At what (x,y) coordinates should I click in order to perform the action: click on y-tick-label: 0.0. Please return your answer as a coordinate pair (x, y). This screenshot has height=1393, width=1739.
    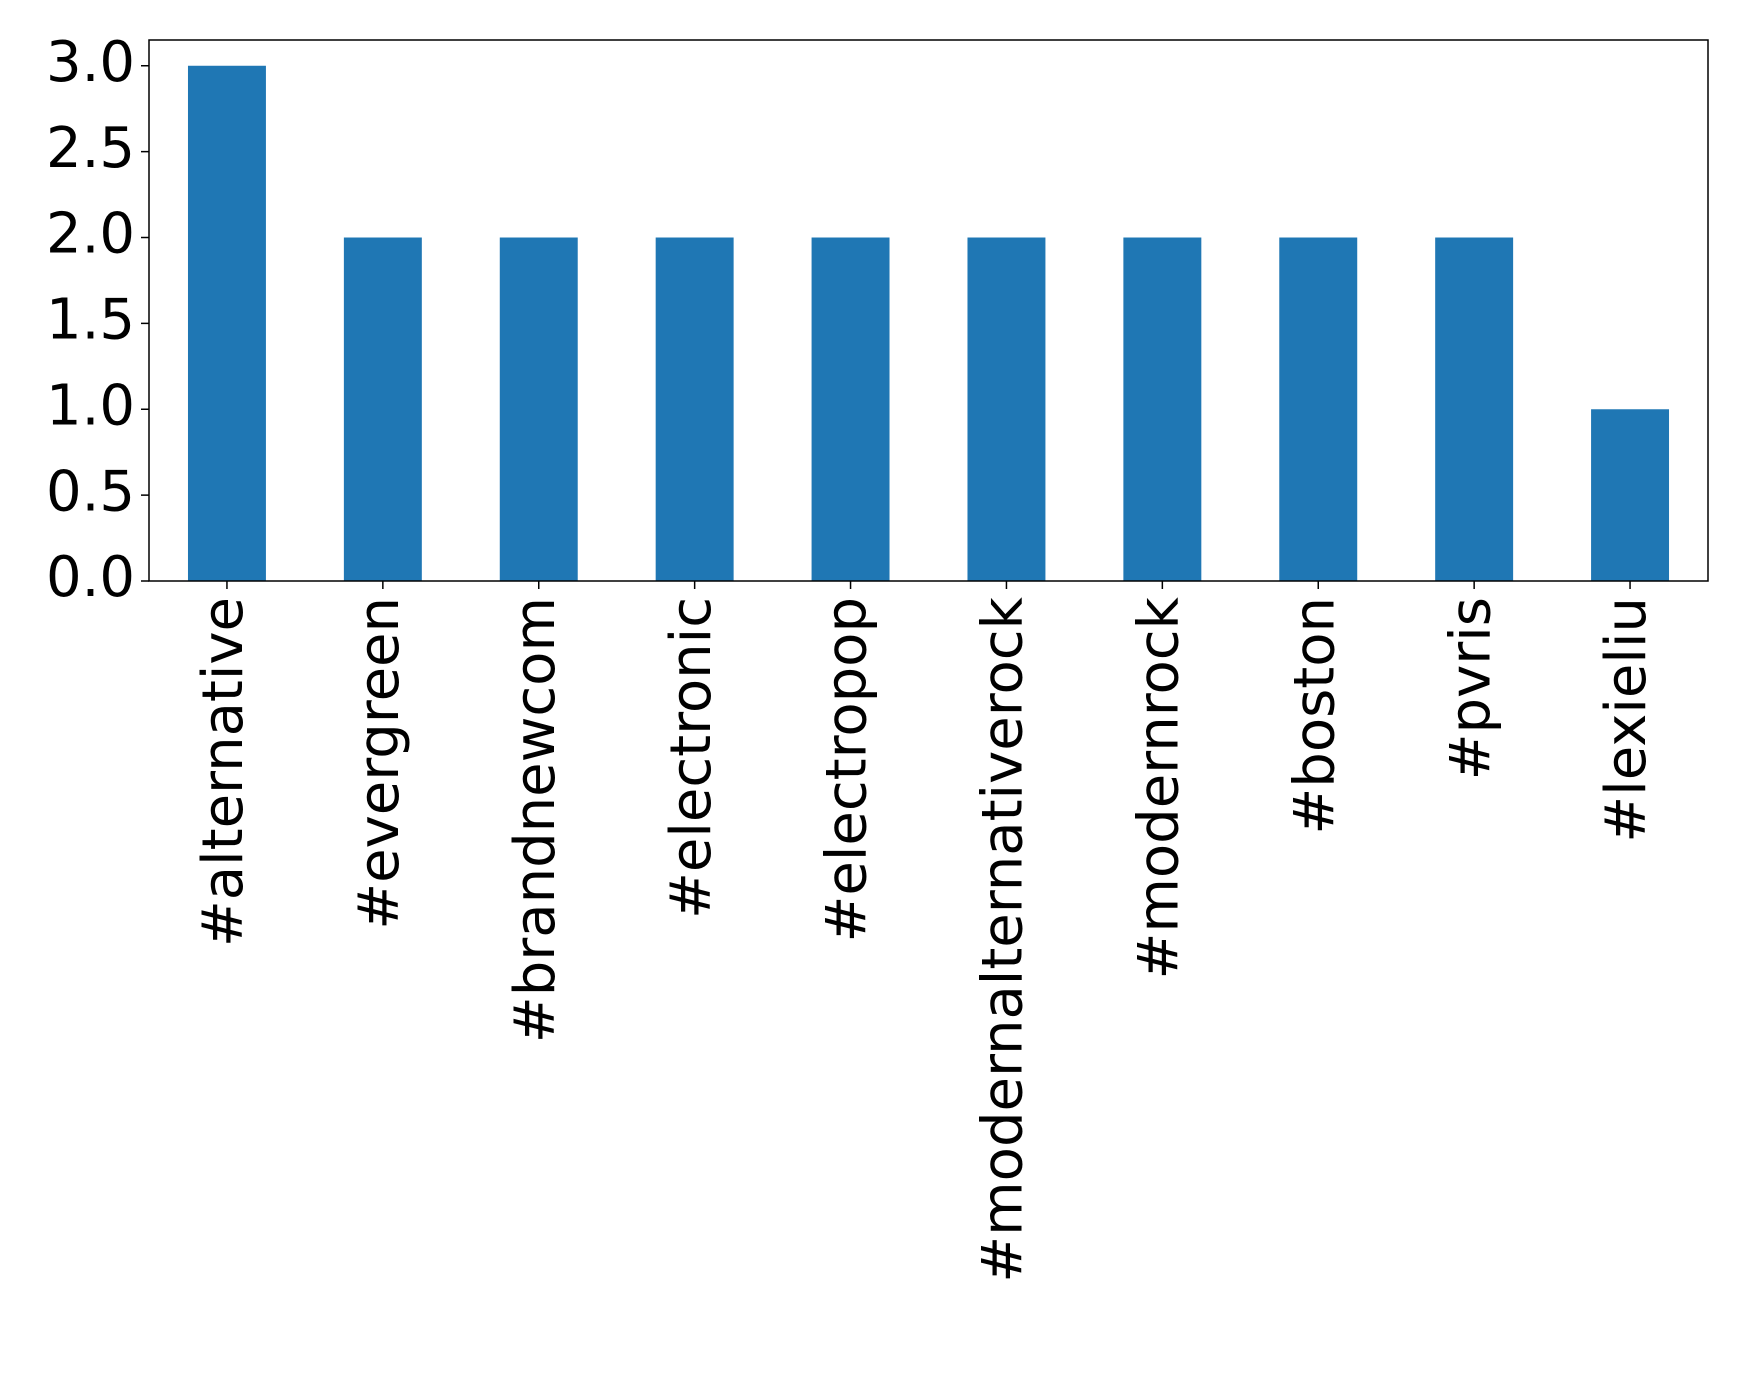
    Looking at the image, I should click on (90, 577).